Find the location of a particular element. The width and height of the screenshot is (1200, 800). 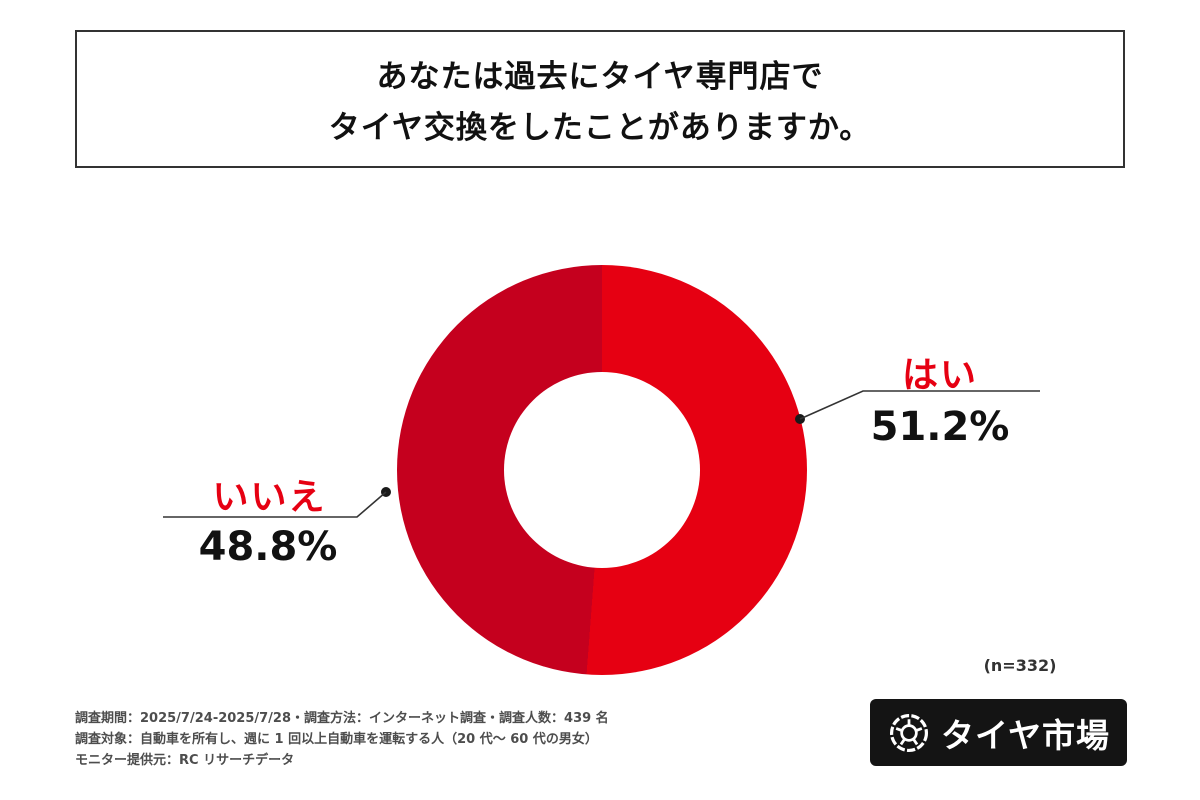

brand-logo-text: タイヤ市場 is located at coordinates (1025, 735).